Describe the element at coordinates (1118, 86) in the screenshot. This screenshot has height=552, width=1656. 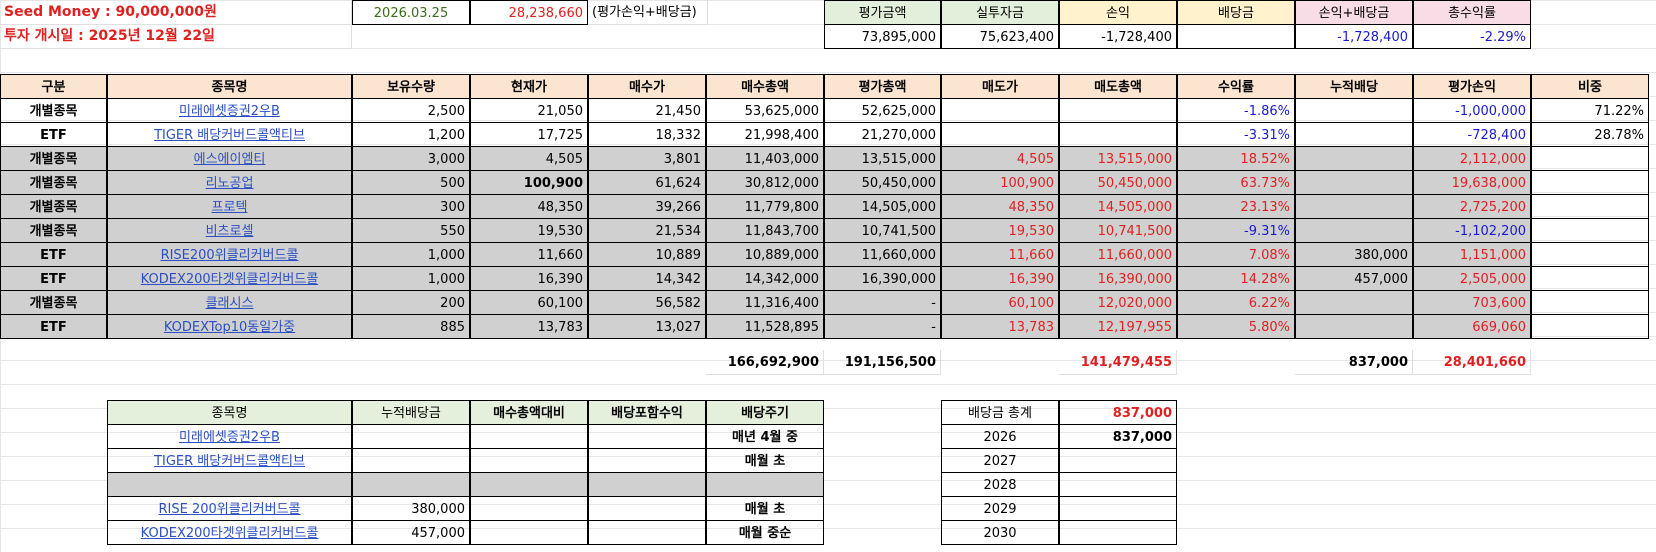
I see `col-sell-total: 매도총액` at that location.